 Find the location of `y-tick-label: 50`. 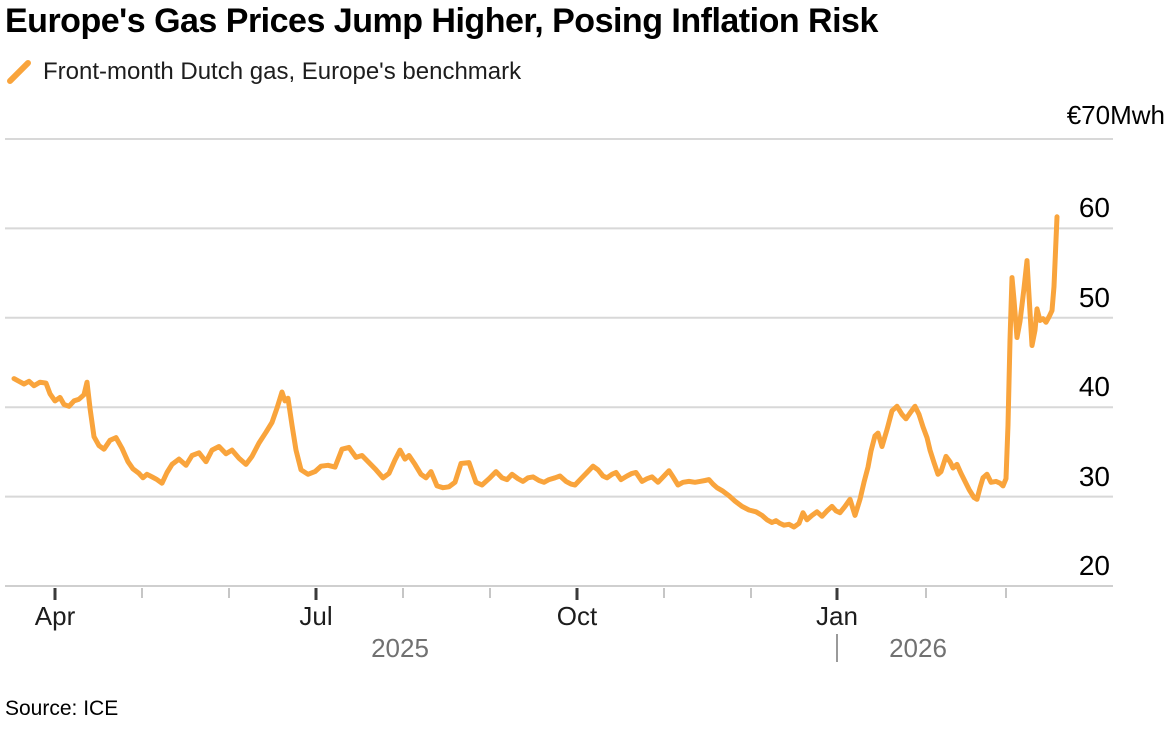

y-tick-label: 50 is located at coordinates (1094, 297).